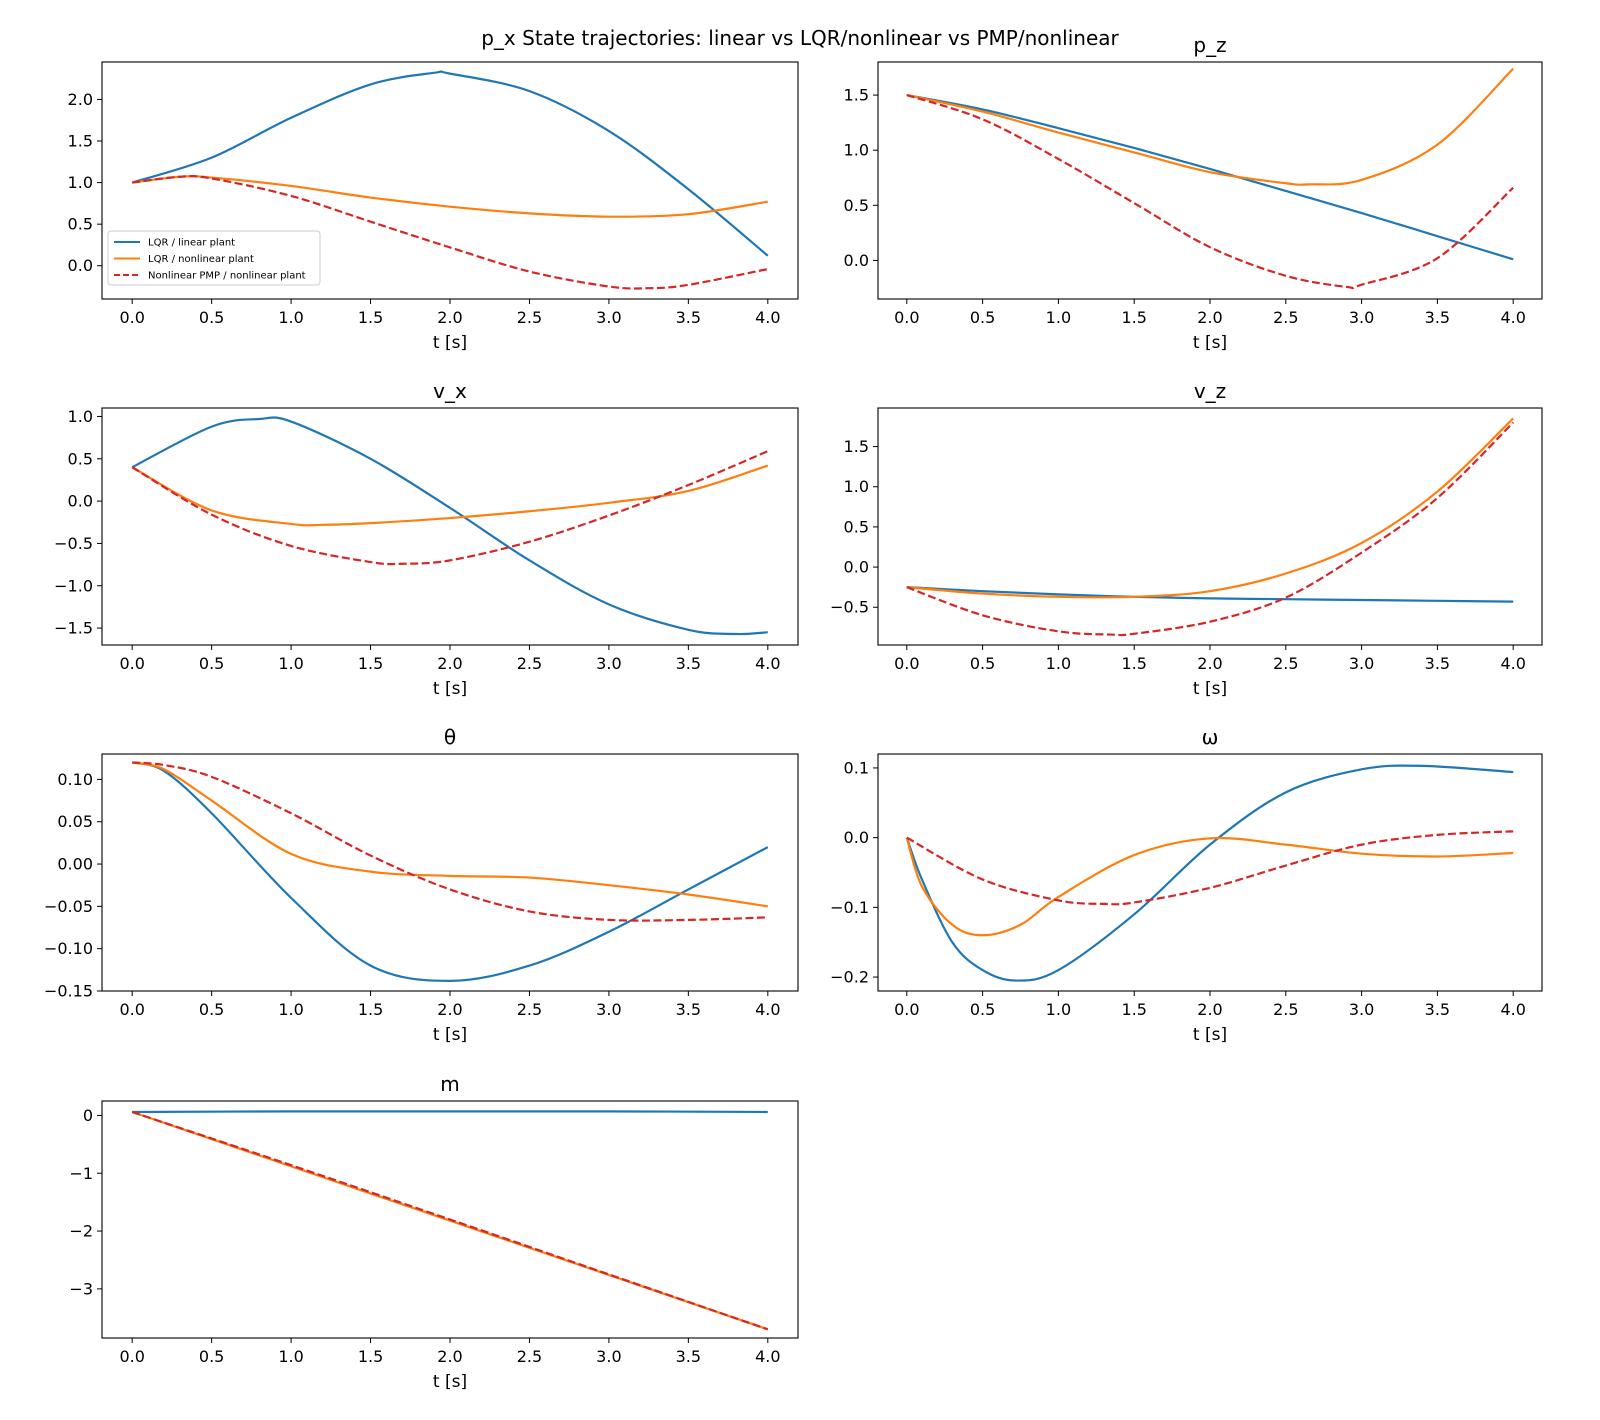 Image resolution: width=1600 pixels, height=1420 pixels. Describe the element at coordinates (75, 821) in the screenshot. I see `y-tick-label: 0.05` at that location.